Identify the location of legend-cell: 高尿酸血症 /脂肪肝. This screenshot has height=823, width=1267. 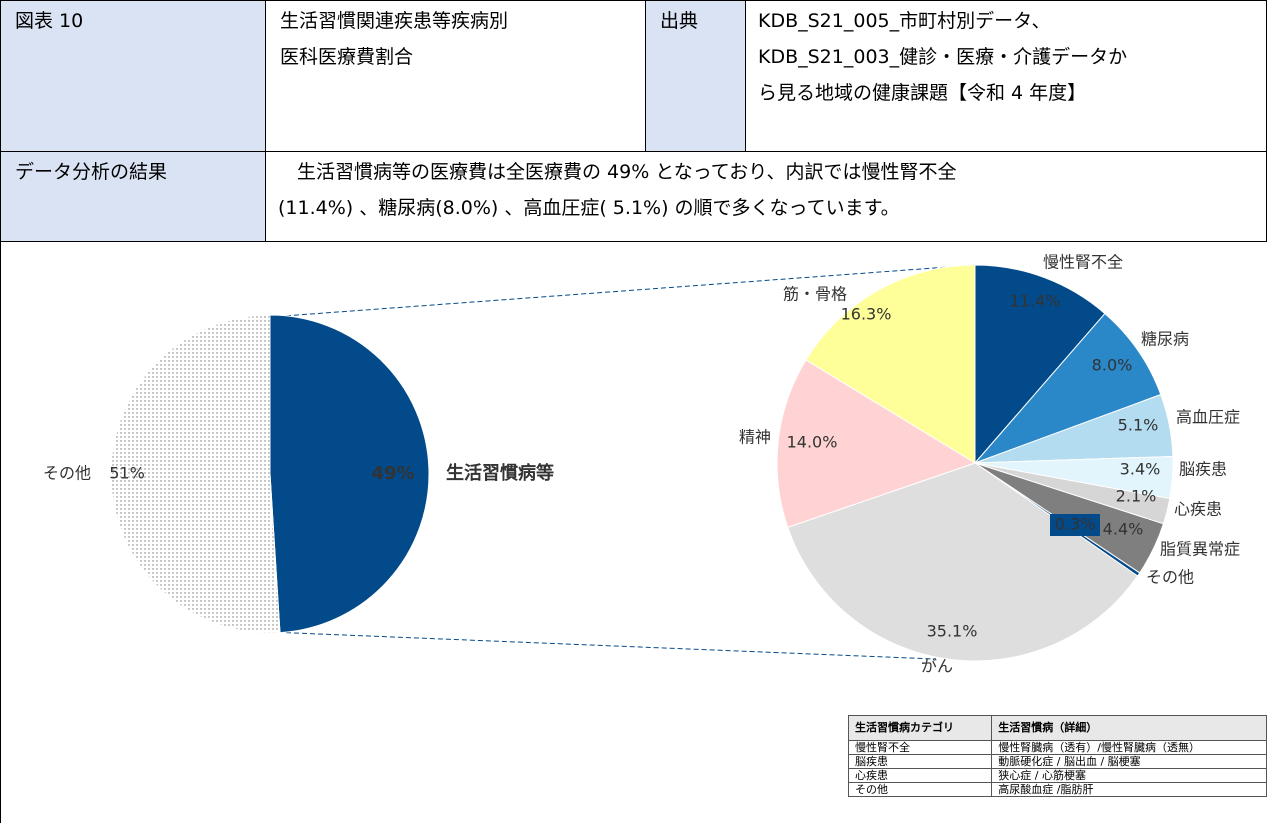
(1129, 789).